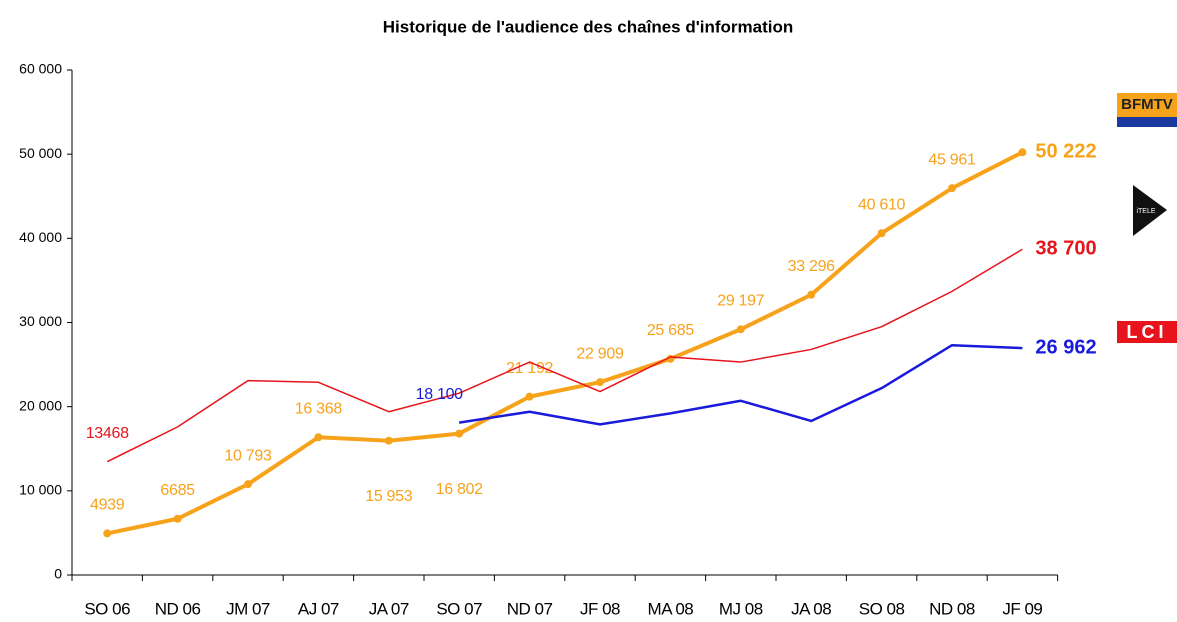  What do you see at coordinates (319, 408) in the screenshot?
I see `data-label: 16 368` at bounding box center [319, 408].